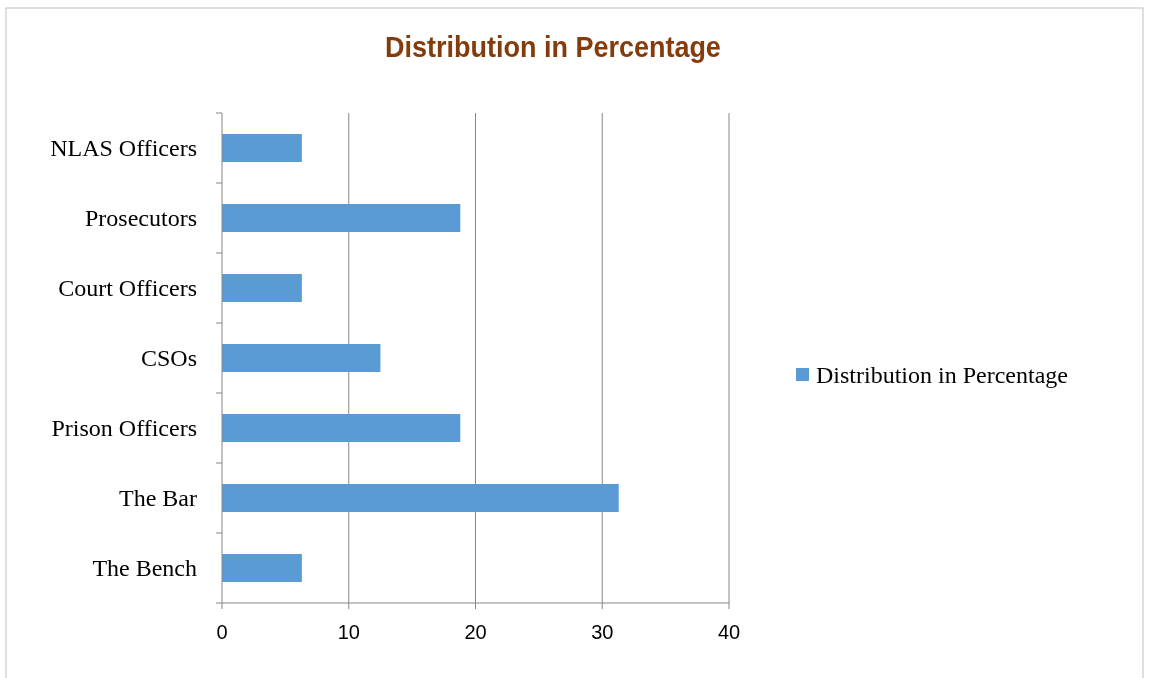 The image size is (1150, 678). I want to click on y-tick-label: The Bar, so click(158, 498).